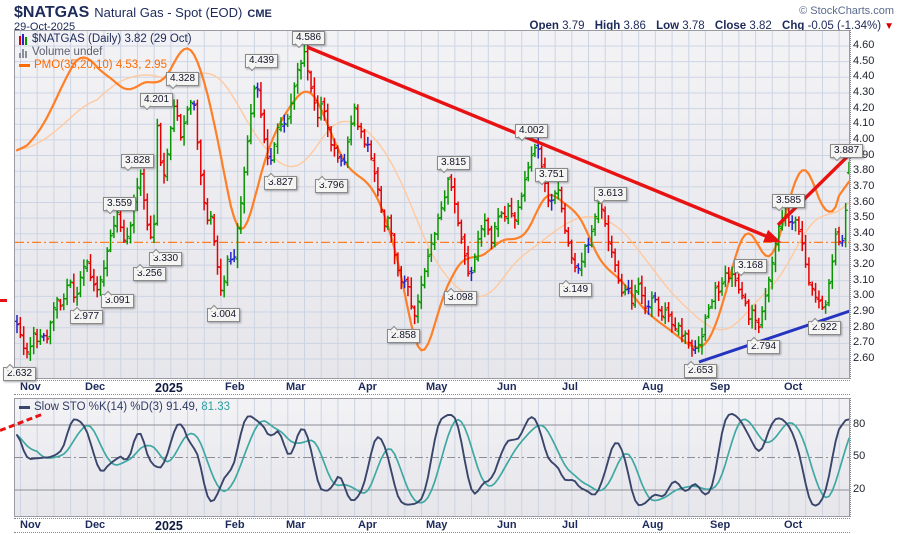  I want to click on chart-title: $NATGAS Natural Gas - Spot (EOD) CME, so click(143, 13).